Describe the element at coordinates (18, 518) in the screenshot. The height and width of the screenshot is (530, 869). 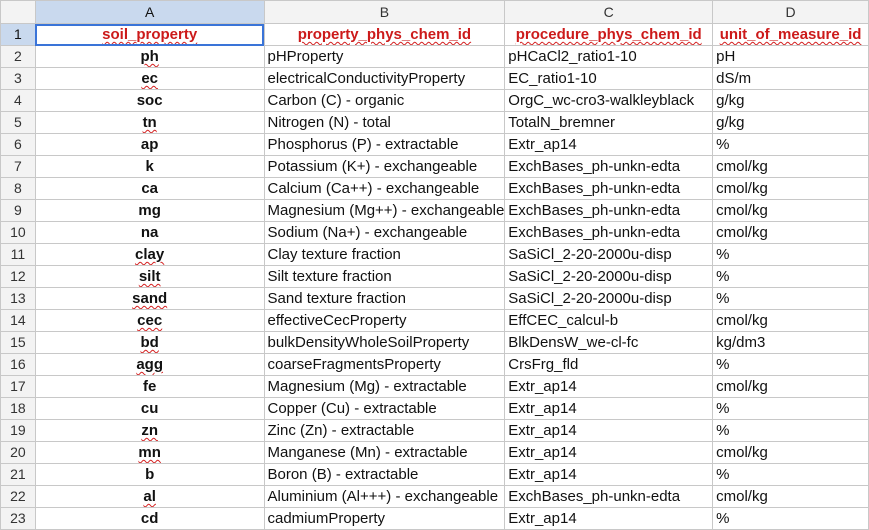
I see `row-header: 23` at that location.